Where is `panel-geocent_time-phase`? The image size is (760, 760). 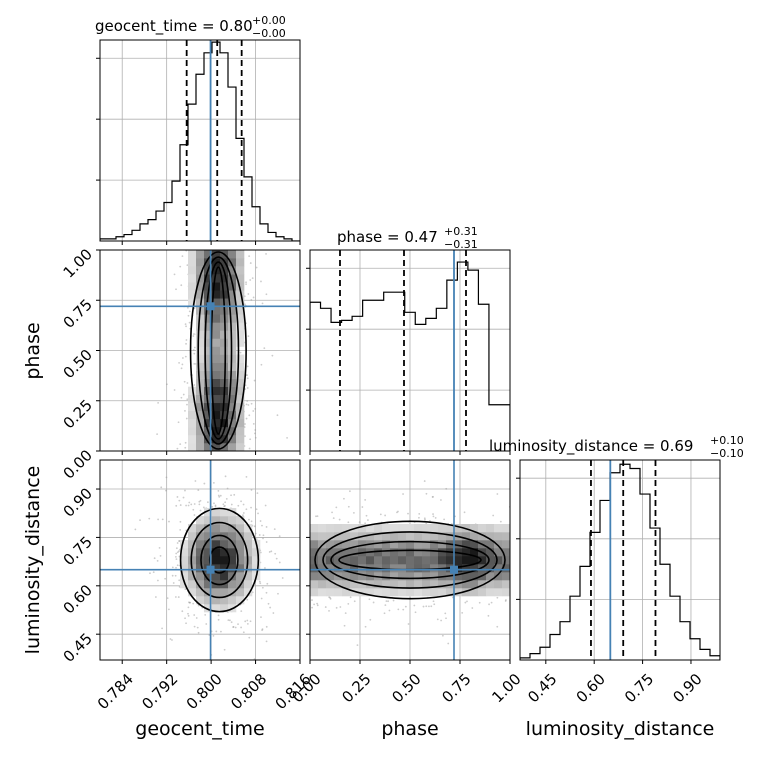 panel-geocent_time-phase is located at coordinates (200, 350).